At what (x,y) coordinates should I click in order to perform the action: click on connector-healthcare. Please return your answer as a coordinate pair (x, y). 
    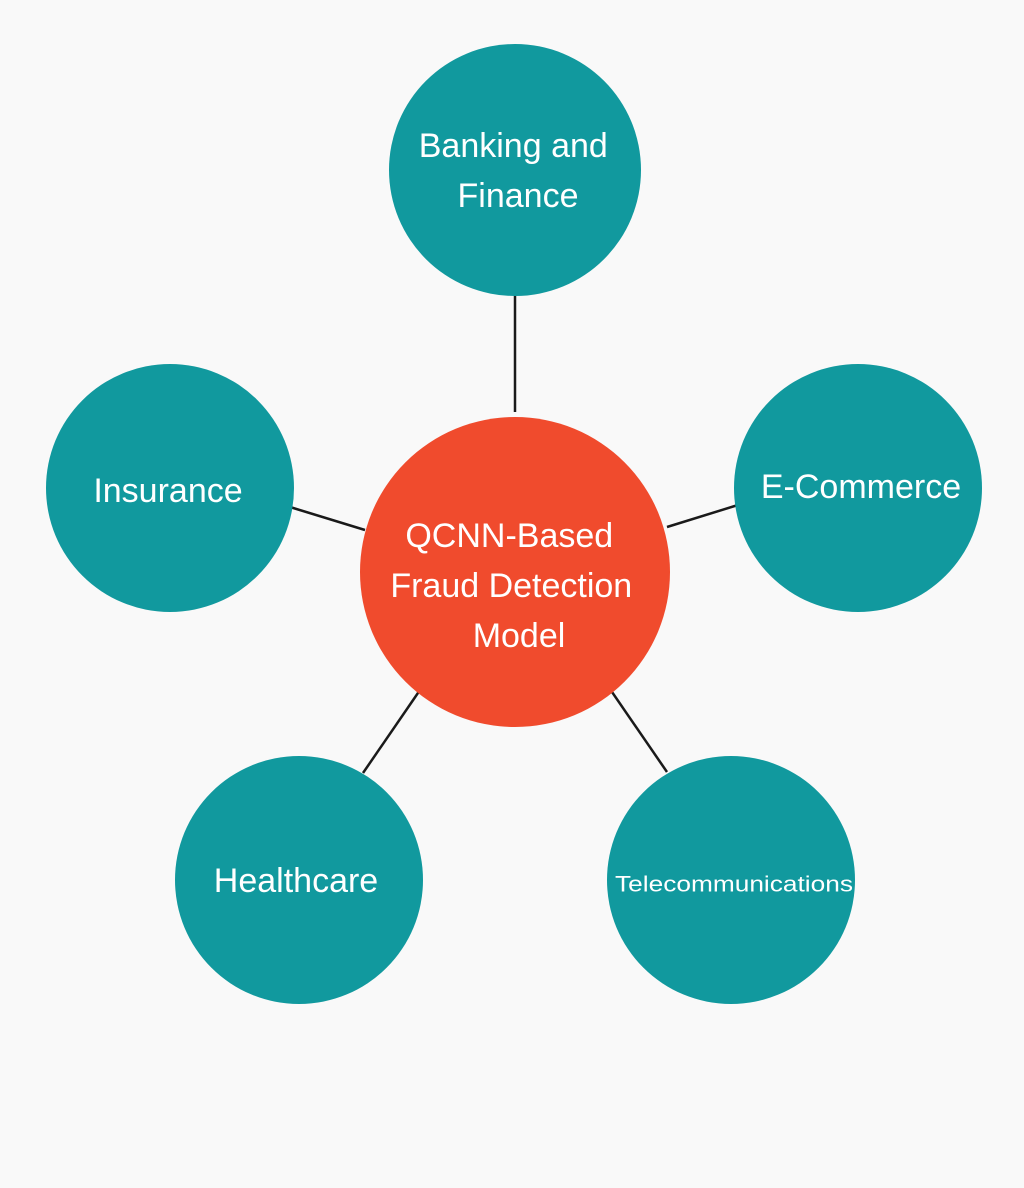
    Looking at the image, I should click on (391, 731).